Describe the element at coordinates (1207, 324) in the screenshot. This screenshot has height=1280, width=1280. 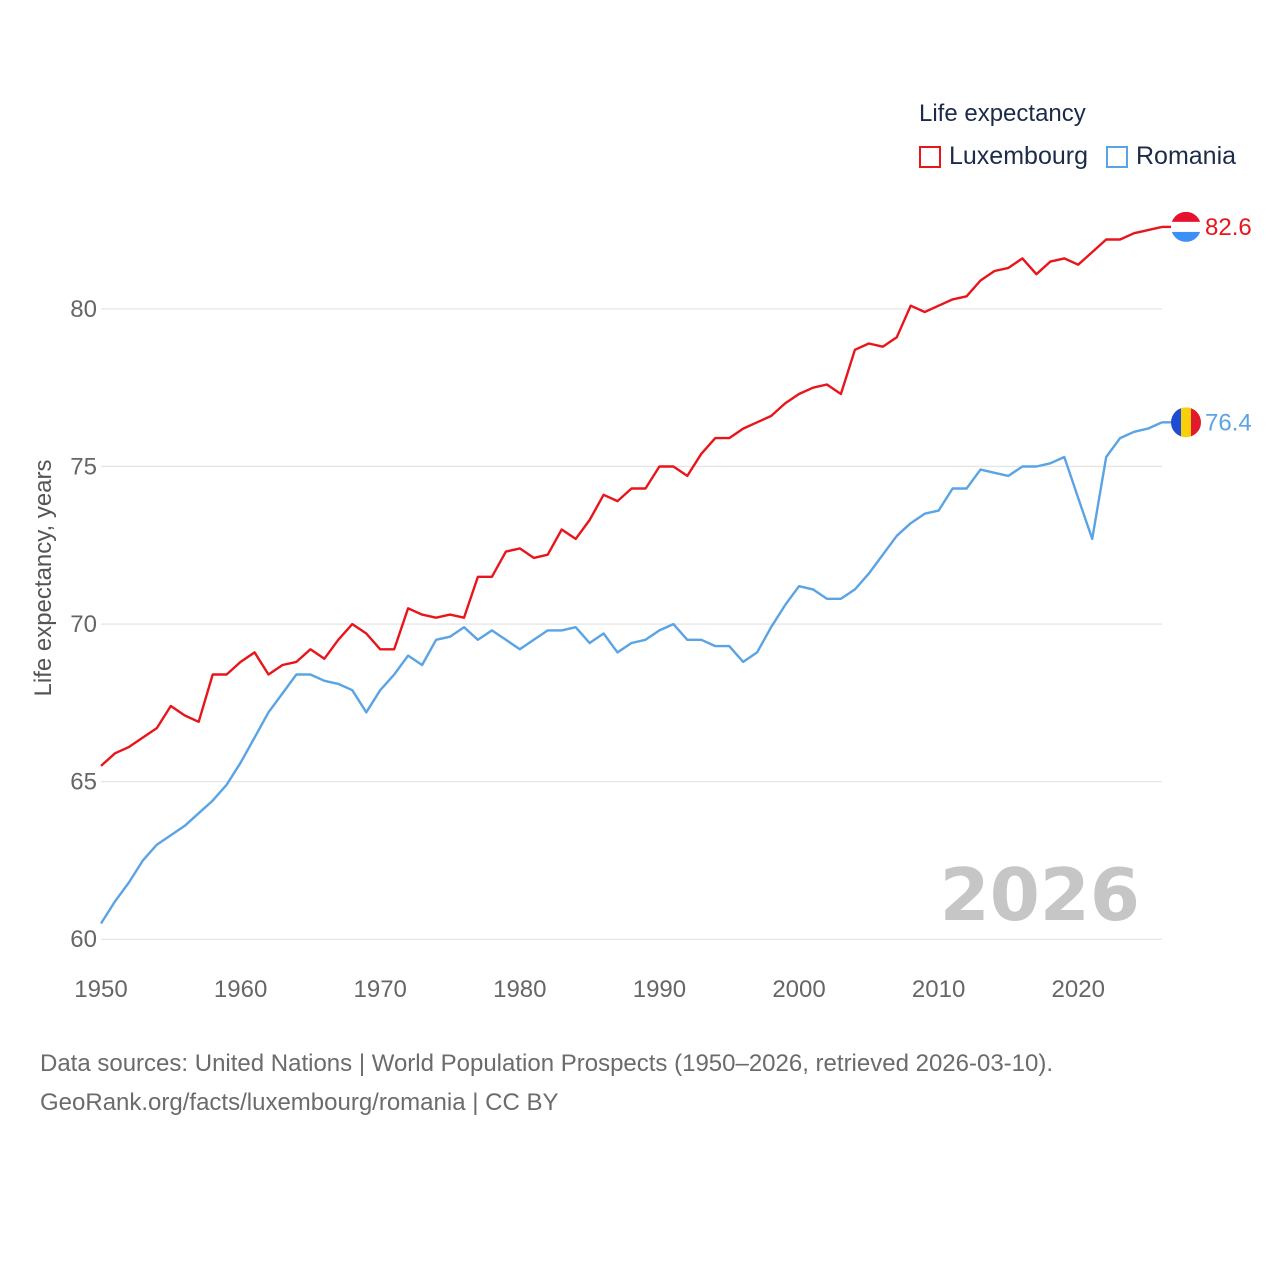
I see `end-markers: 82.6 76.4` at that location.